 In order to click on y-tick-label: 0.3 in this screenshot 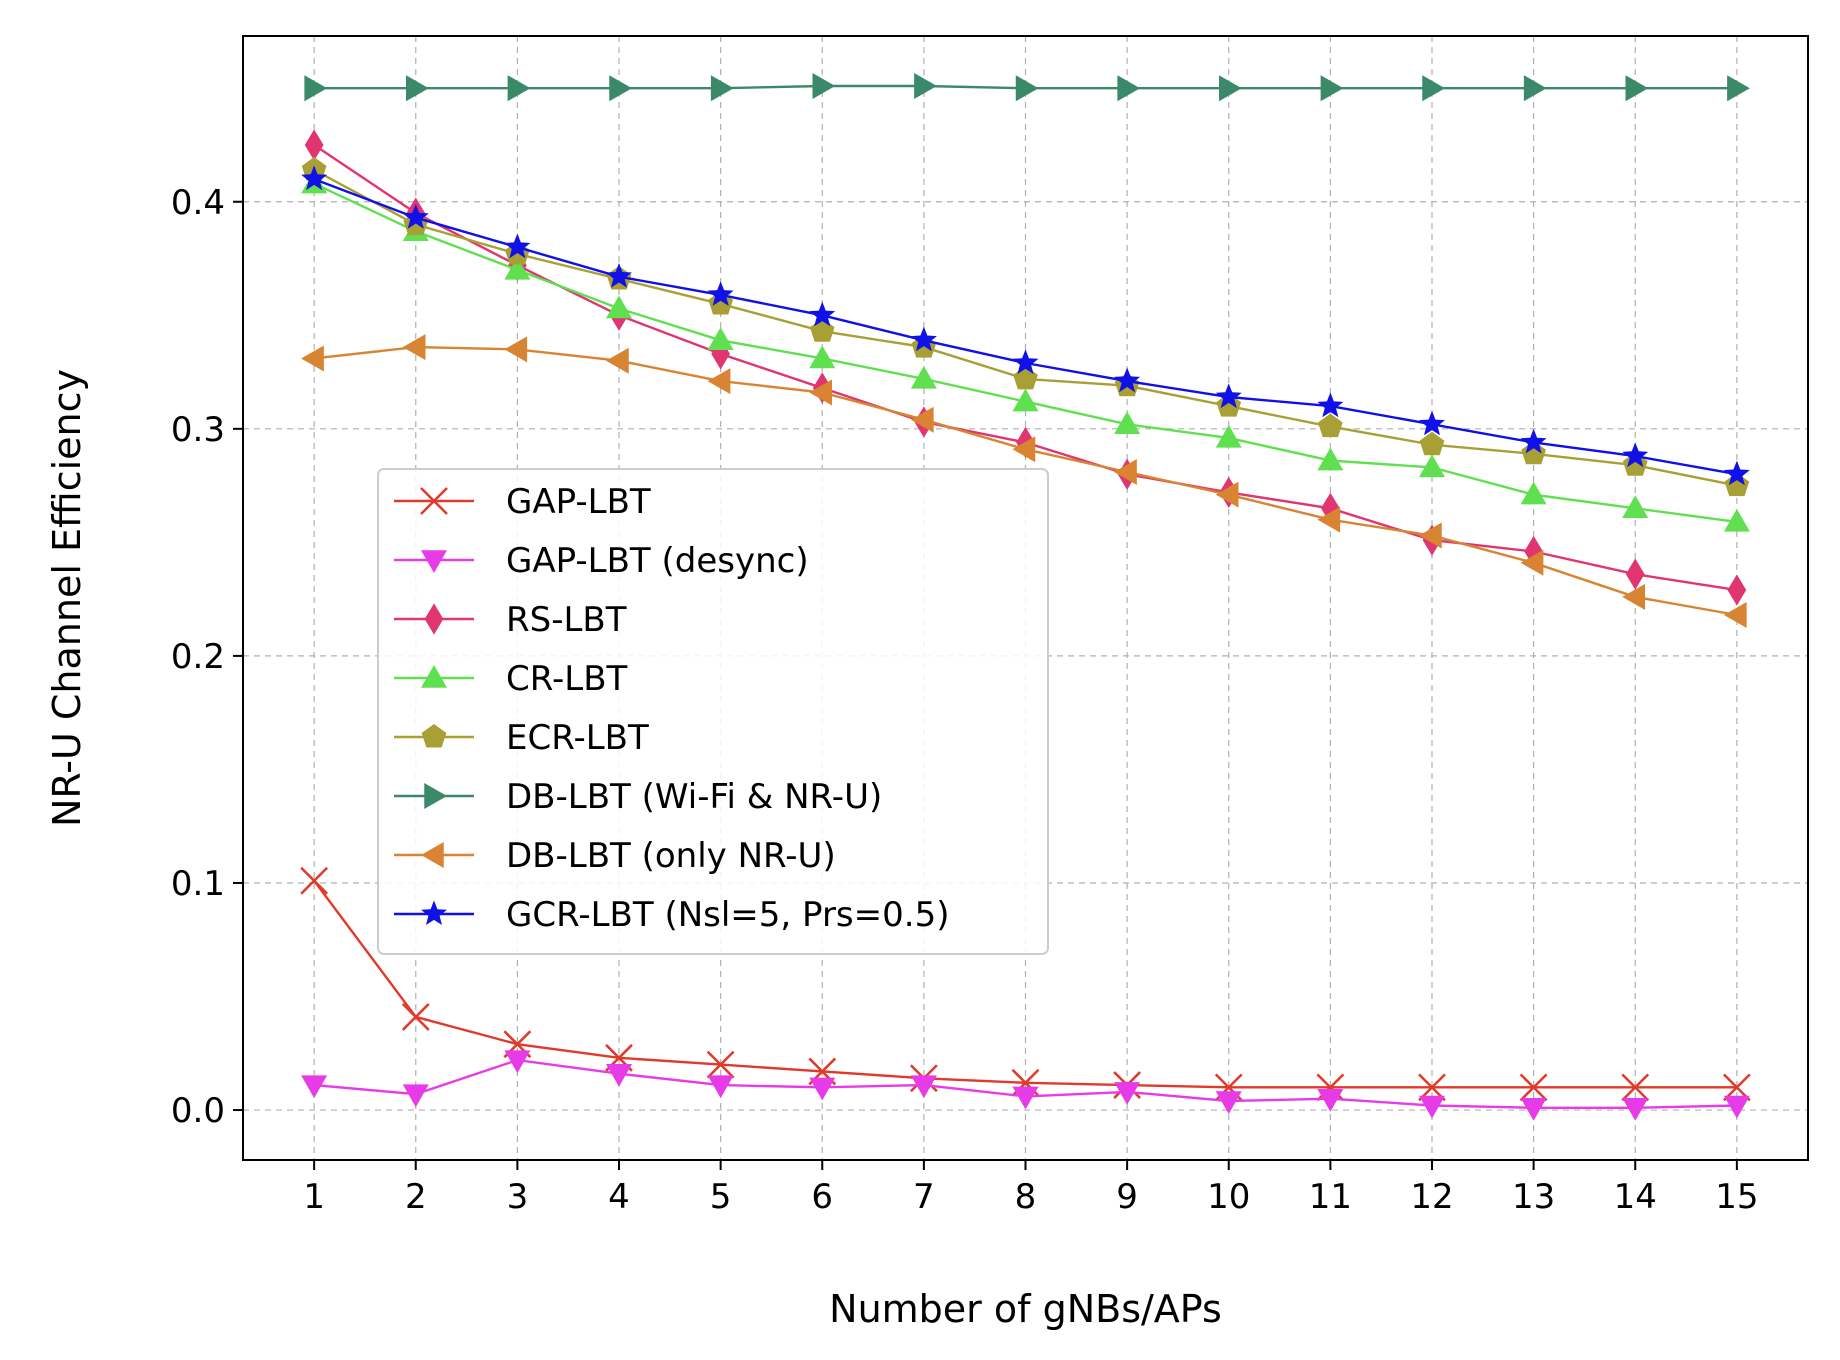, I will do `click(198, 430)`.